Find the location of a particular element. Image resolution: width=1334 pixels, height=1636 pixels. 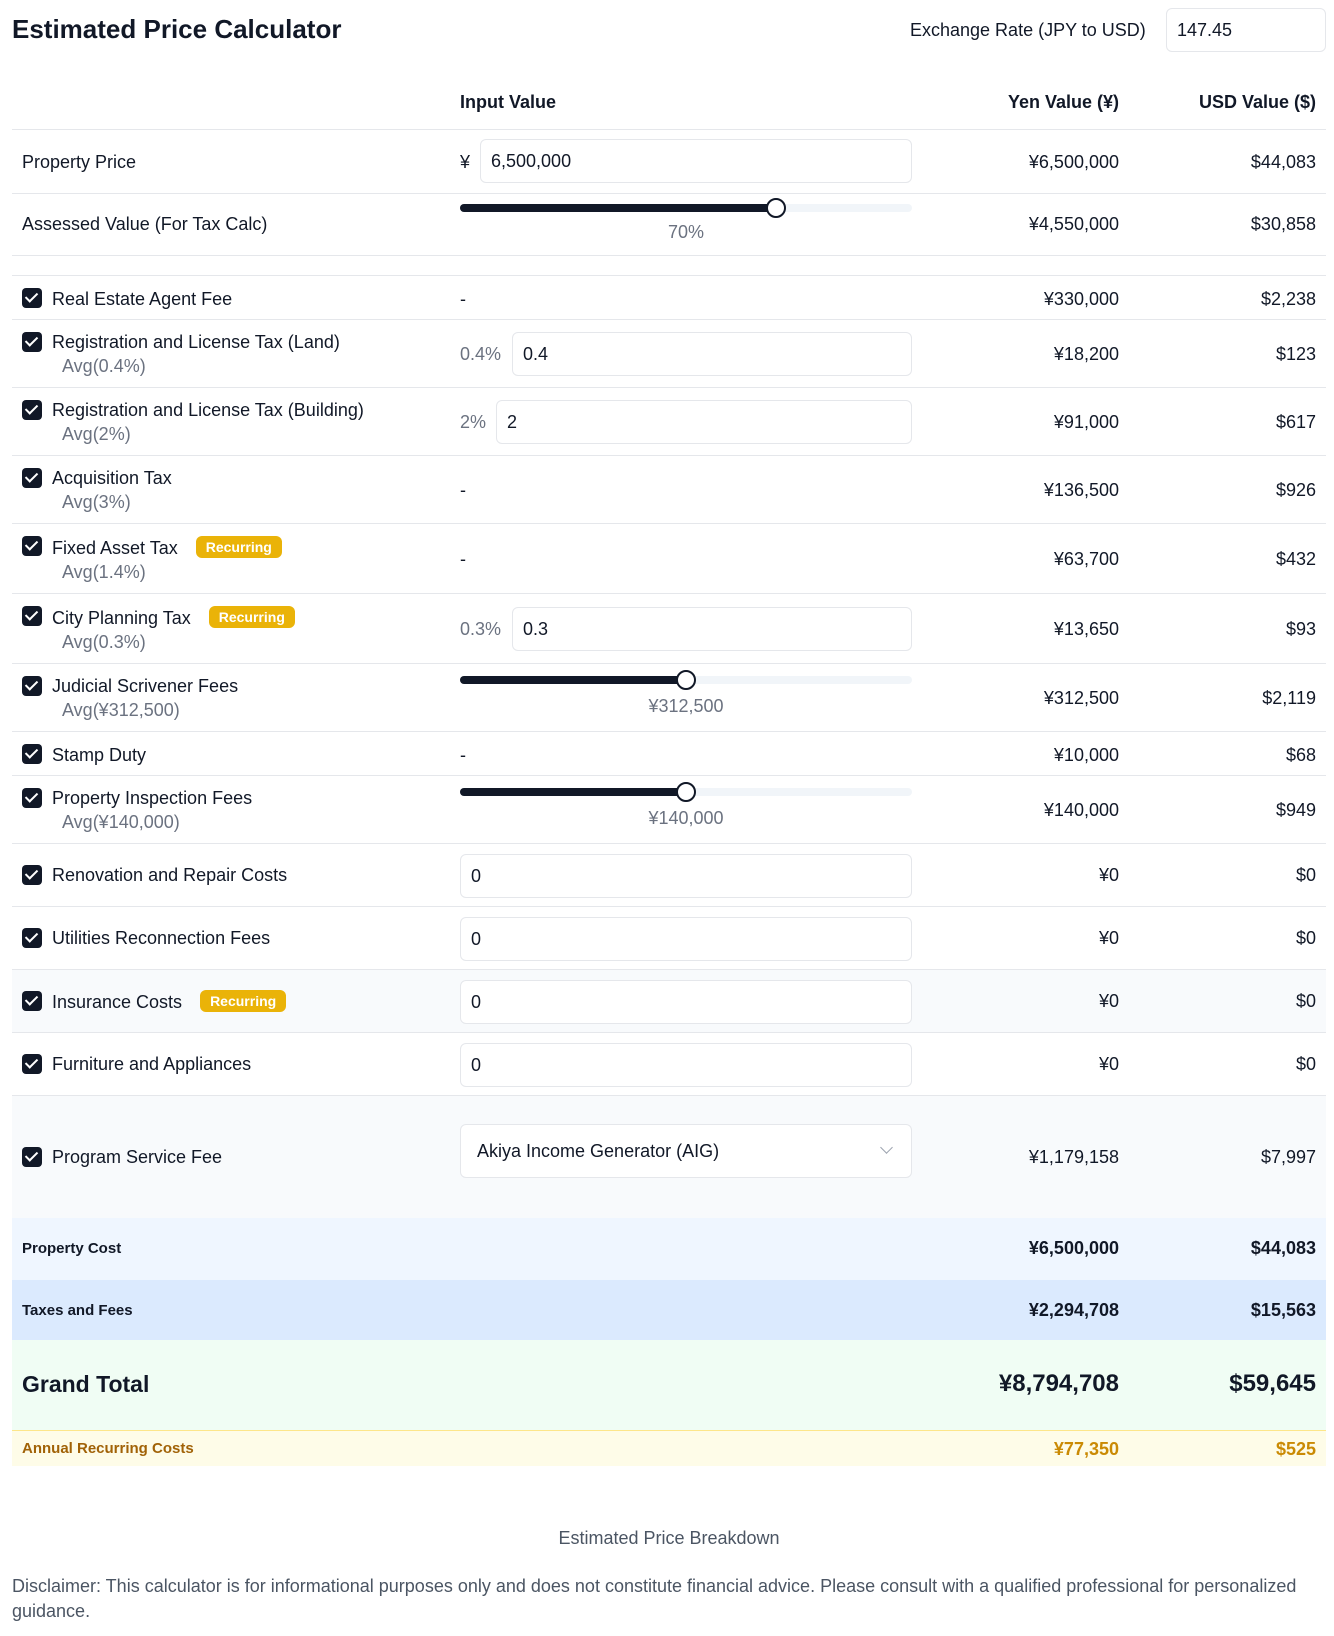

table-row-furniture: Furniture and Appliances ¥0 $0 is located at coordinates (669, 1064).